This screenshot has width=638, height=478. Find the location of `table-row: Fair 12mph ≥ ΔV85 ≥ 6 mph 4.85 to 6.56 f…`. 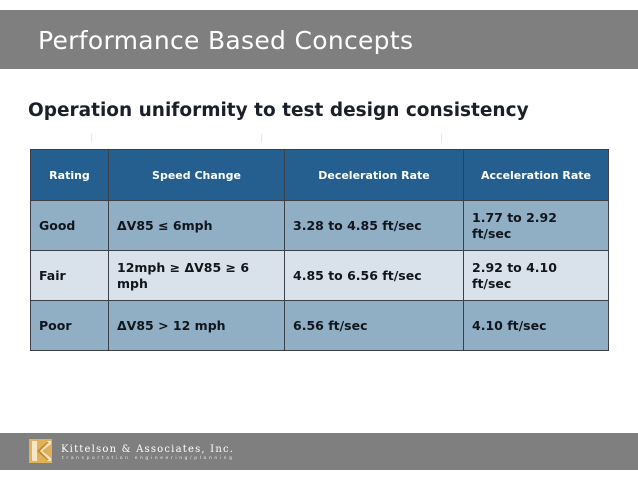

table-row: Fair 12mph ≥ ΔV85 ≥ 6 mph 4.85 to 6.56 f… is located at coordinates (319, 275).